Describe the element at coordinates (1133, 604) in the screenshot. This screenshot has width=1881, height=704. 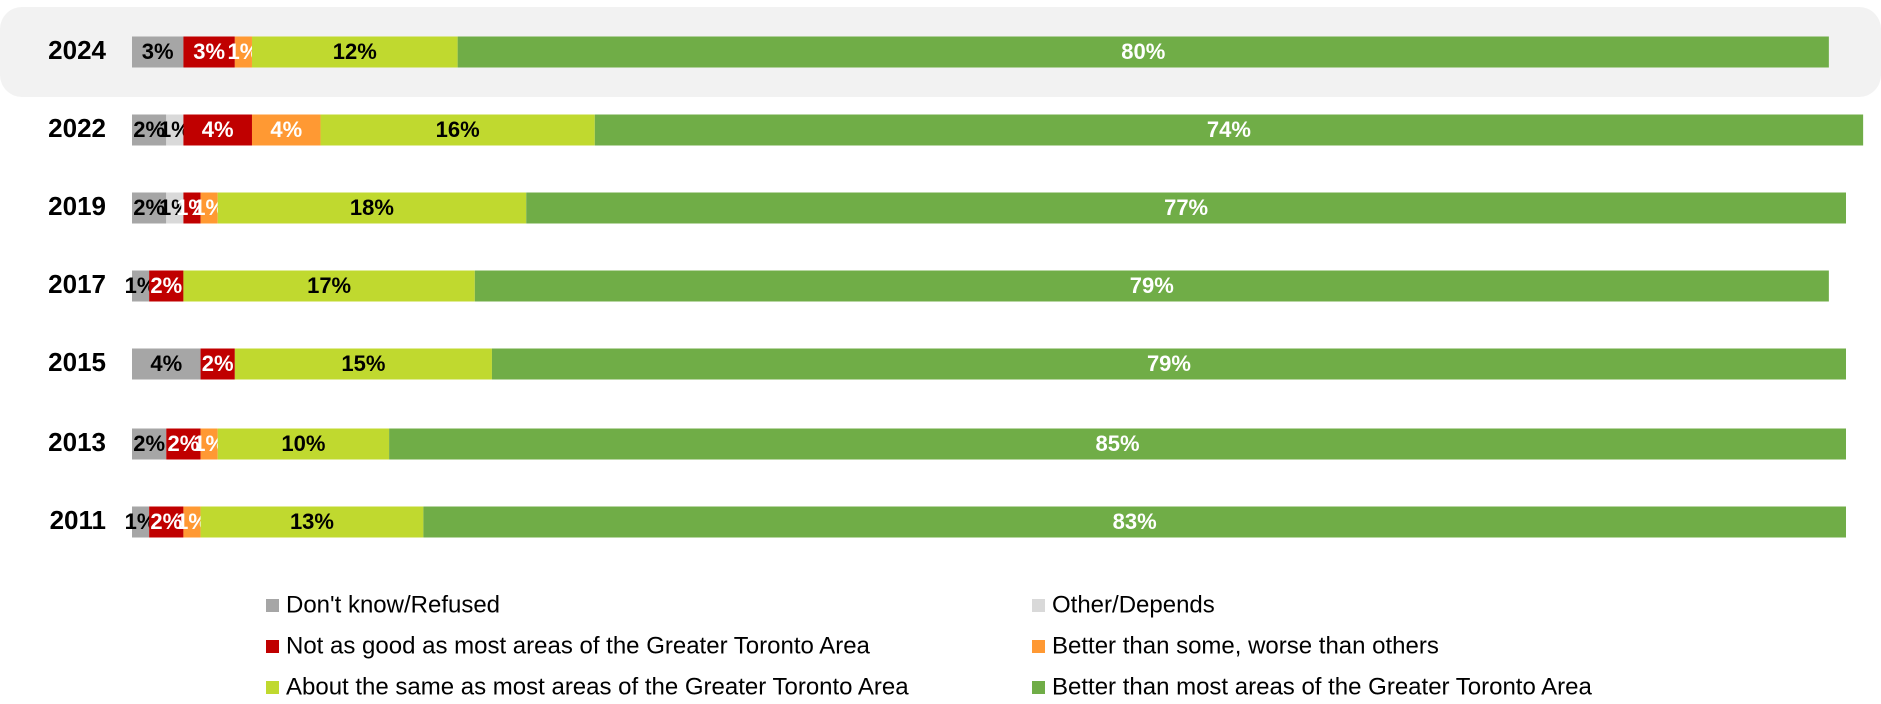
I see `legend-label: Other/Depends` at that location.